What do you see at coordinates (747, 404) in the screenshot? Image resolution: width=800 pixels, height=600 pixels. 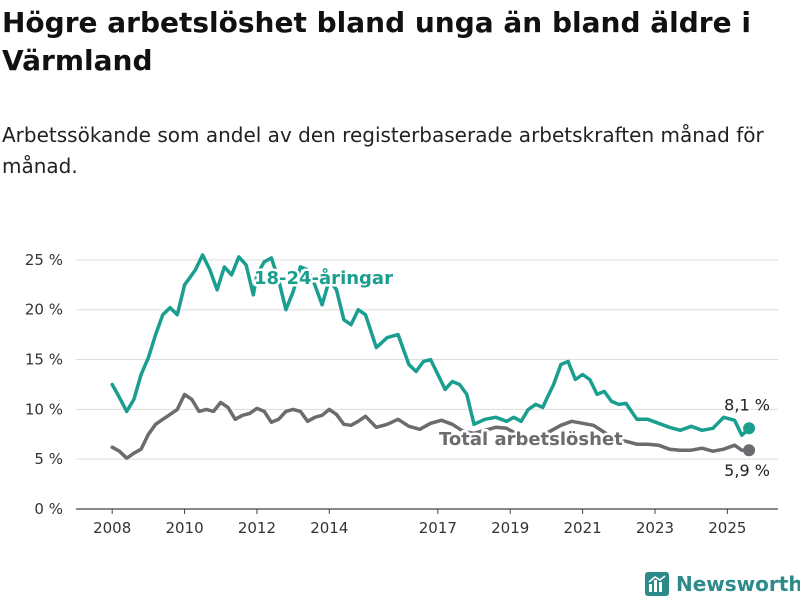 I see `series-end-value-label: 8,1 %` at bounding box center [747, 404].